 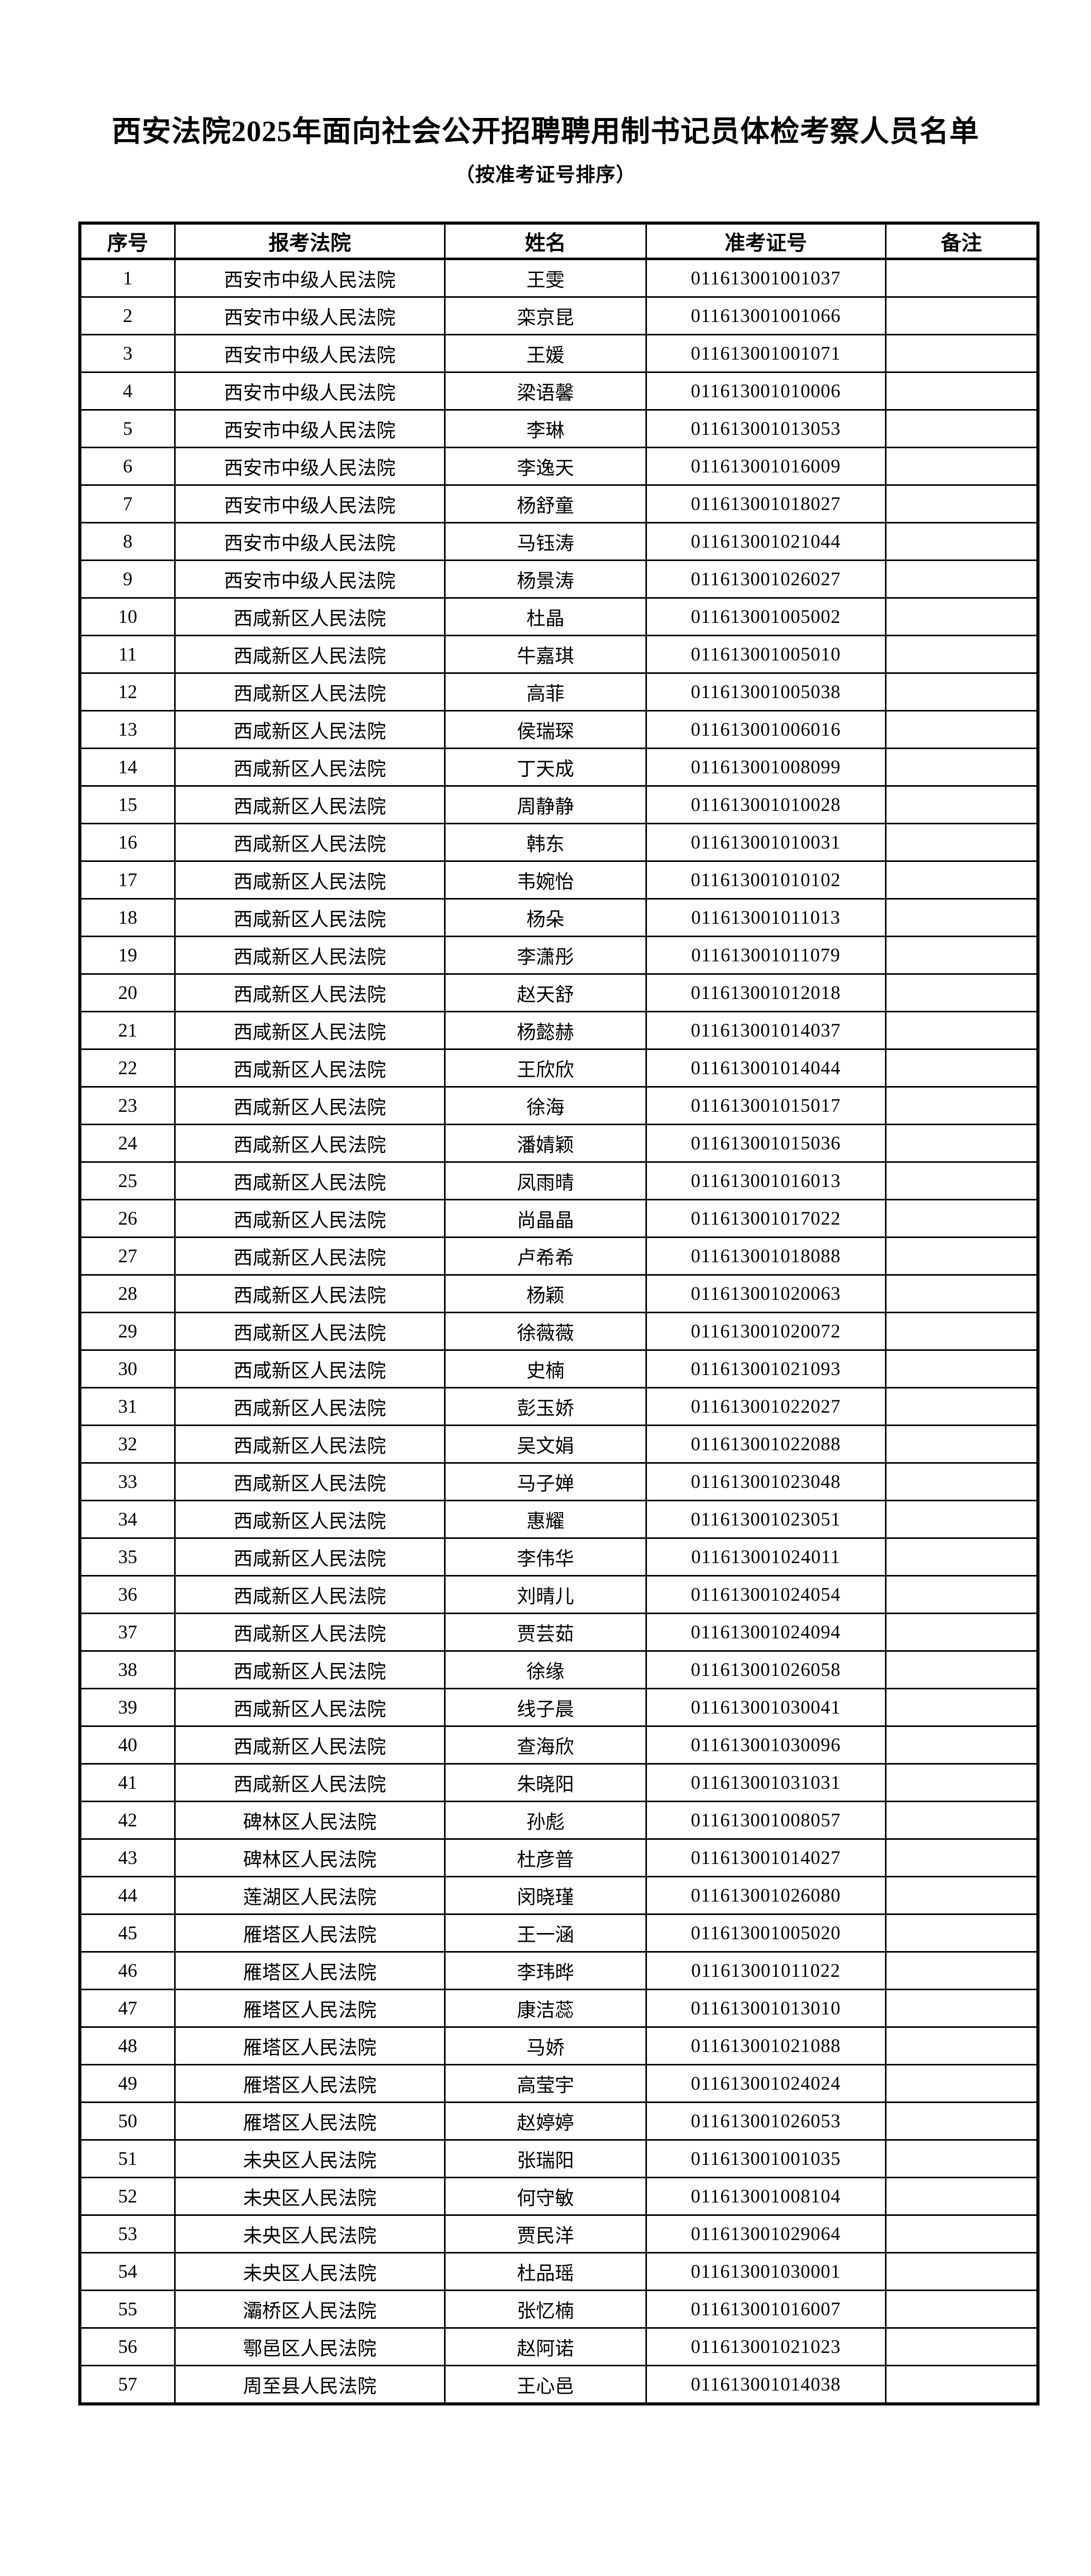 I want to click on cell-exam-no: 011613001024011, so click(x=766, y=1557).